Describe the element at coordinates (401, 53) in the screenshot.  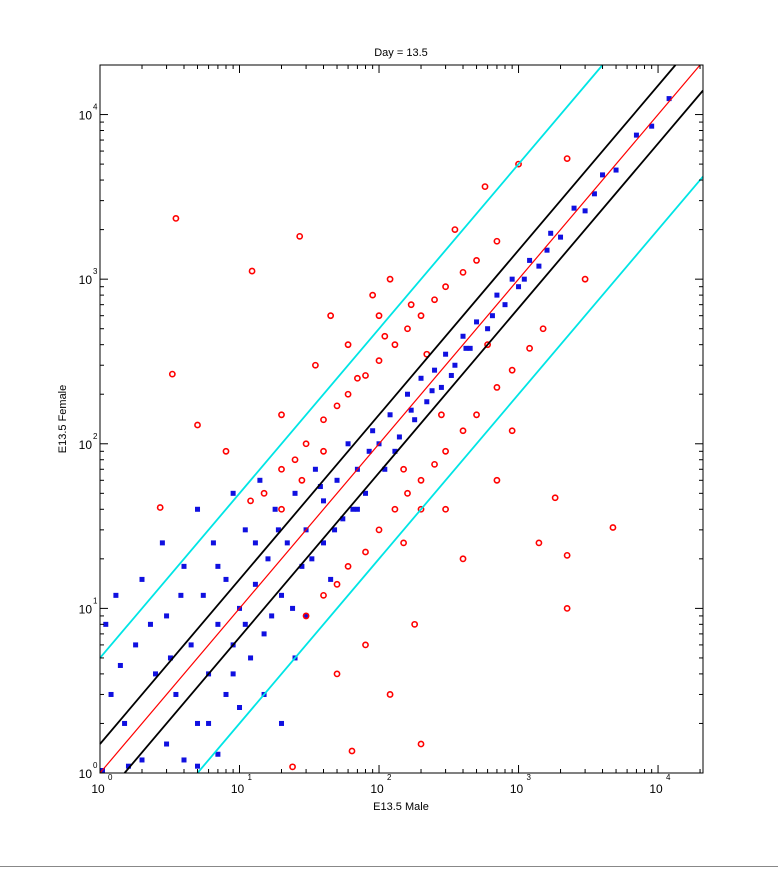
I see `chart-title: Day = 13.5` at that location.